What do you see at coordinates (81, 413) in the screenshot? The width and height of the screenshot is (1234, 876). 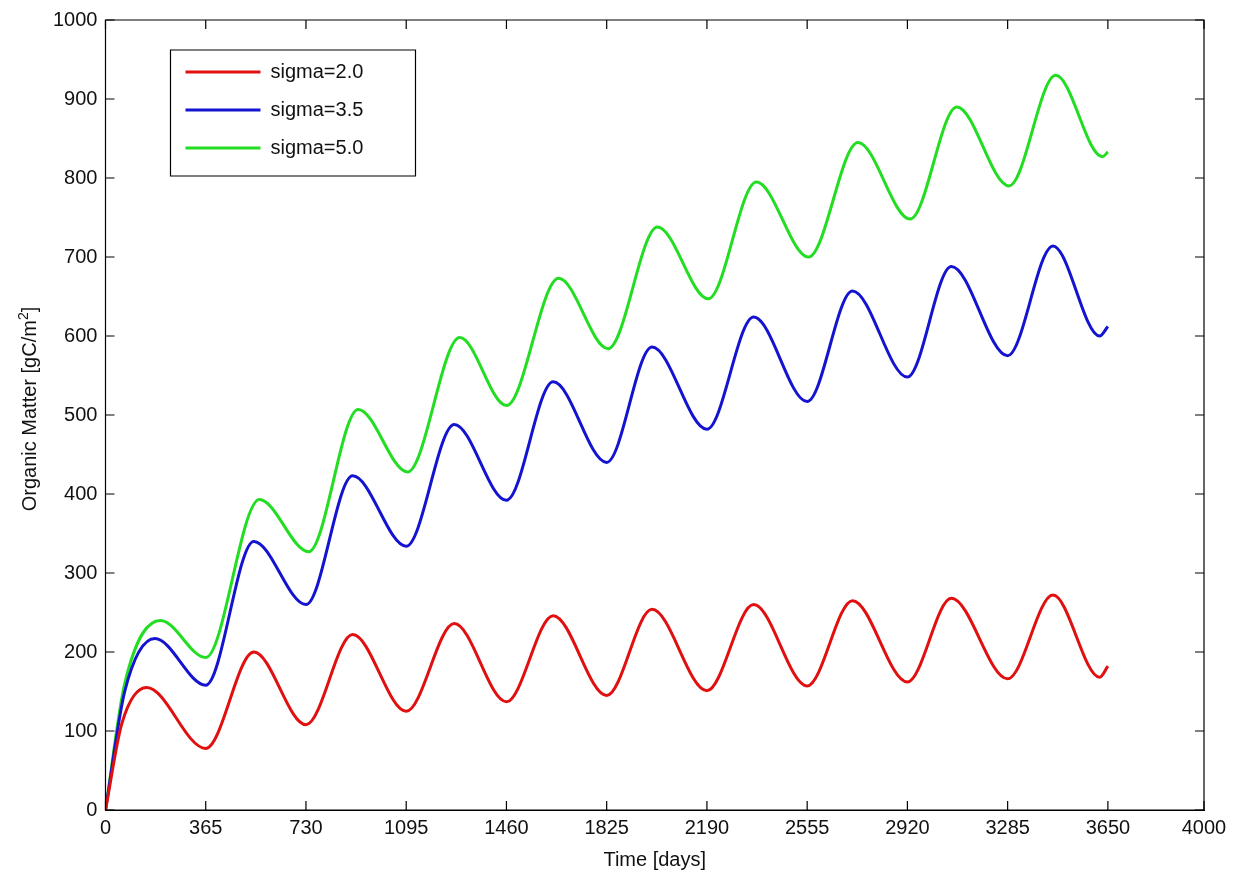 I see `y-tick-label: 500` at bounding box center [81, 413].